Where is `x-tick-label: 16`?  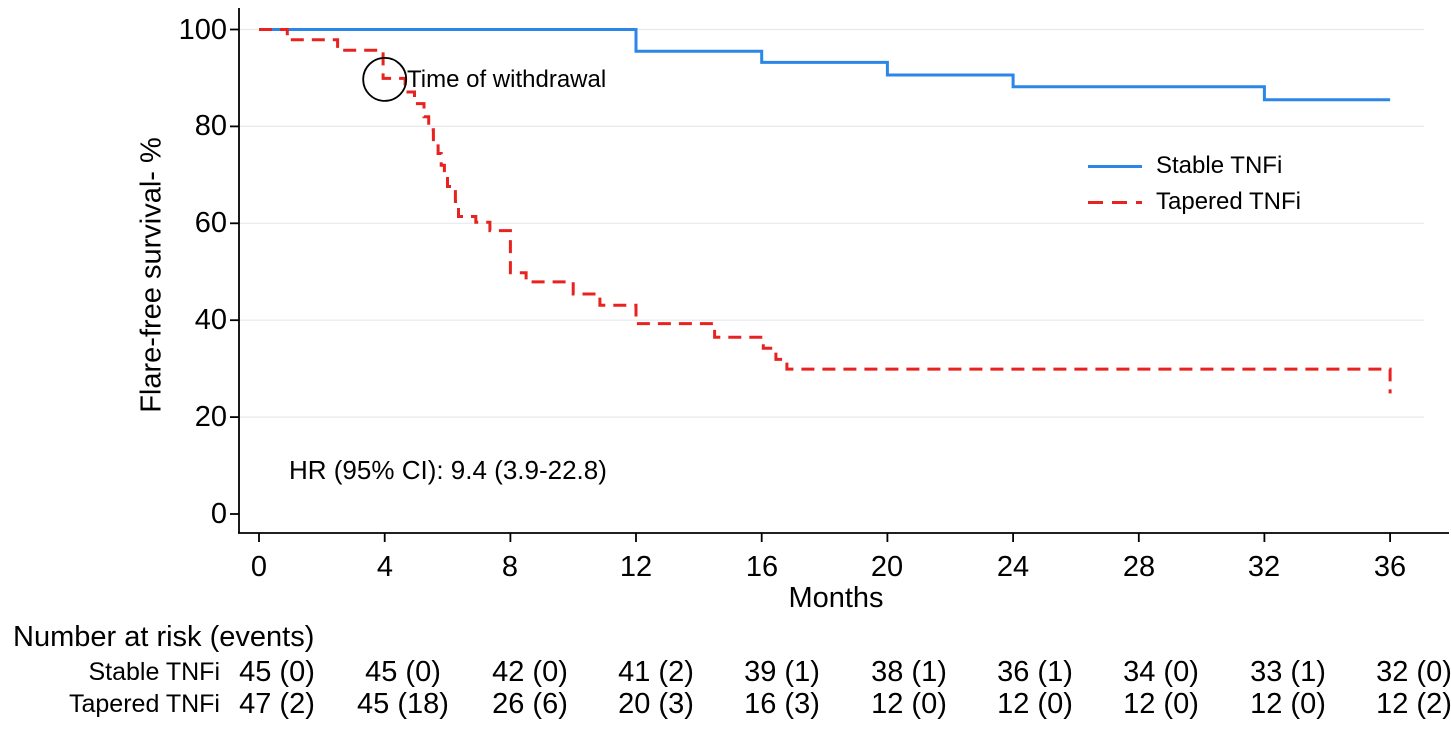
x-tick-label: 16 is located at coordinates (762, 567).